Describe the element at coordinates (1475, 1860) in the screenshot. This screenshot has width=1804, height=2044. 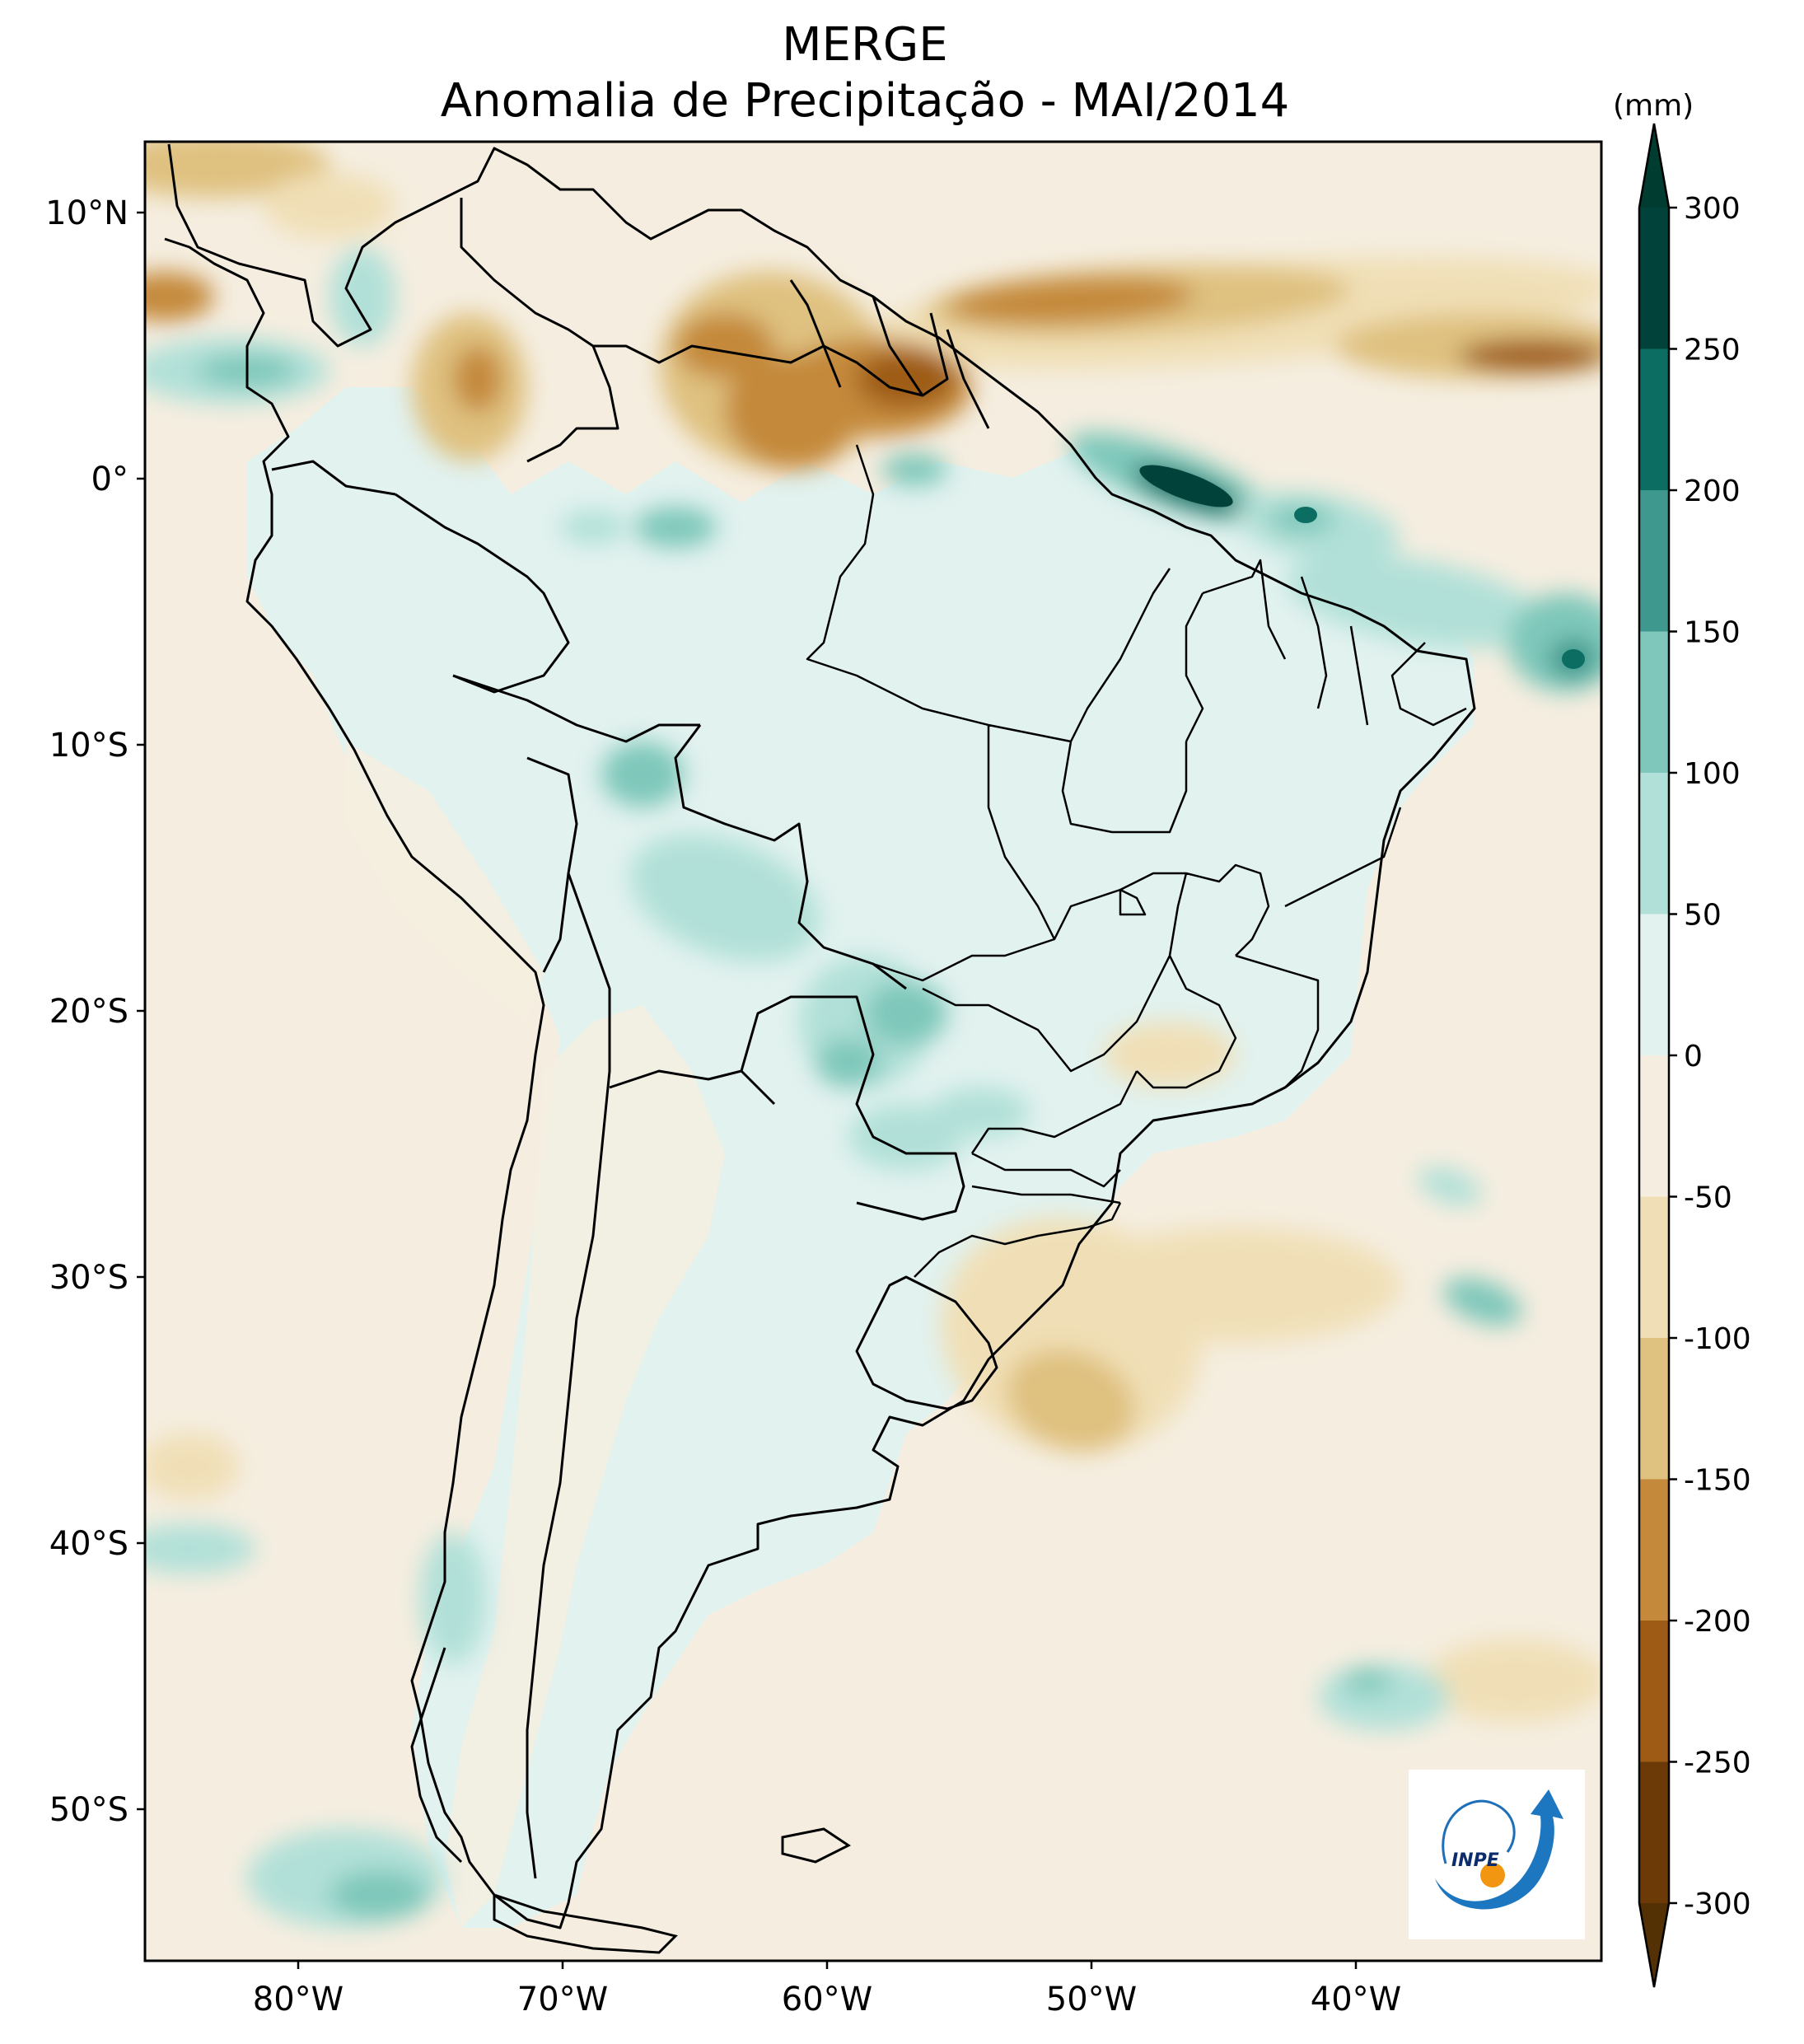
I see `logo-text: INPE` at that location.